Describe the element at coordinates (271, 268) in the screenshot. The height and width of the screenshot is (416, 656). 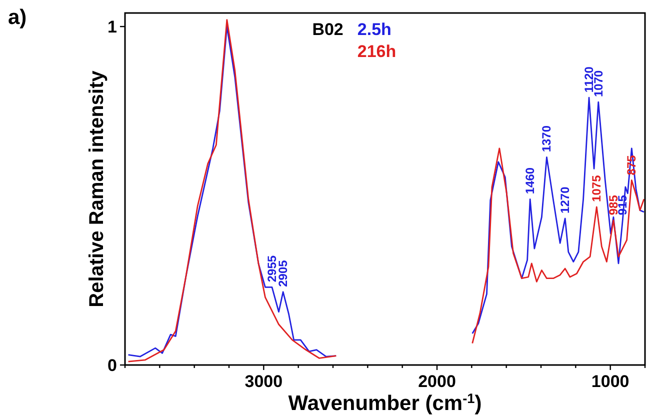
I see `annotation: 2955` at that location.